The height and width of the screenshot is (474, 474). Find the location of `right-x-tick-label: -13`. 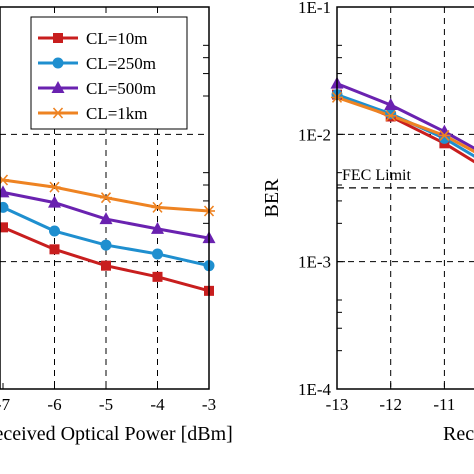

right-x-tick-label: -13 is located at coordinates (337, 404).